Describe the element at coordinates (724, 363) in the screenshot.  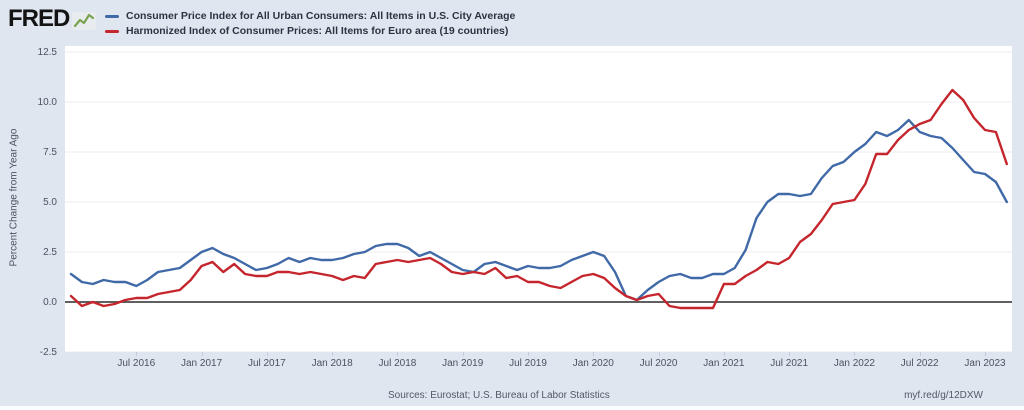
I see `x-tick-label: Jan 2021` at that location.